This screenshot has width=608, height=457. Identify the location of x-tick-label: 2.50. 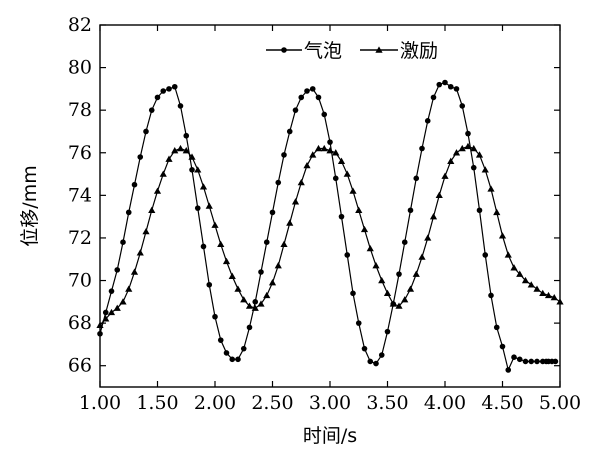
(272, 403).